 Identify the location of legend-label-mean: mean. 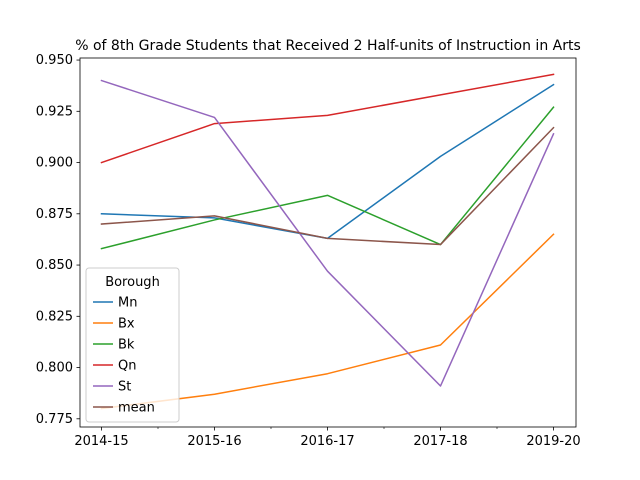
(136, 408).